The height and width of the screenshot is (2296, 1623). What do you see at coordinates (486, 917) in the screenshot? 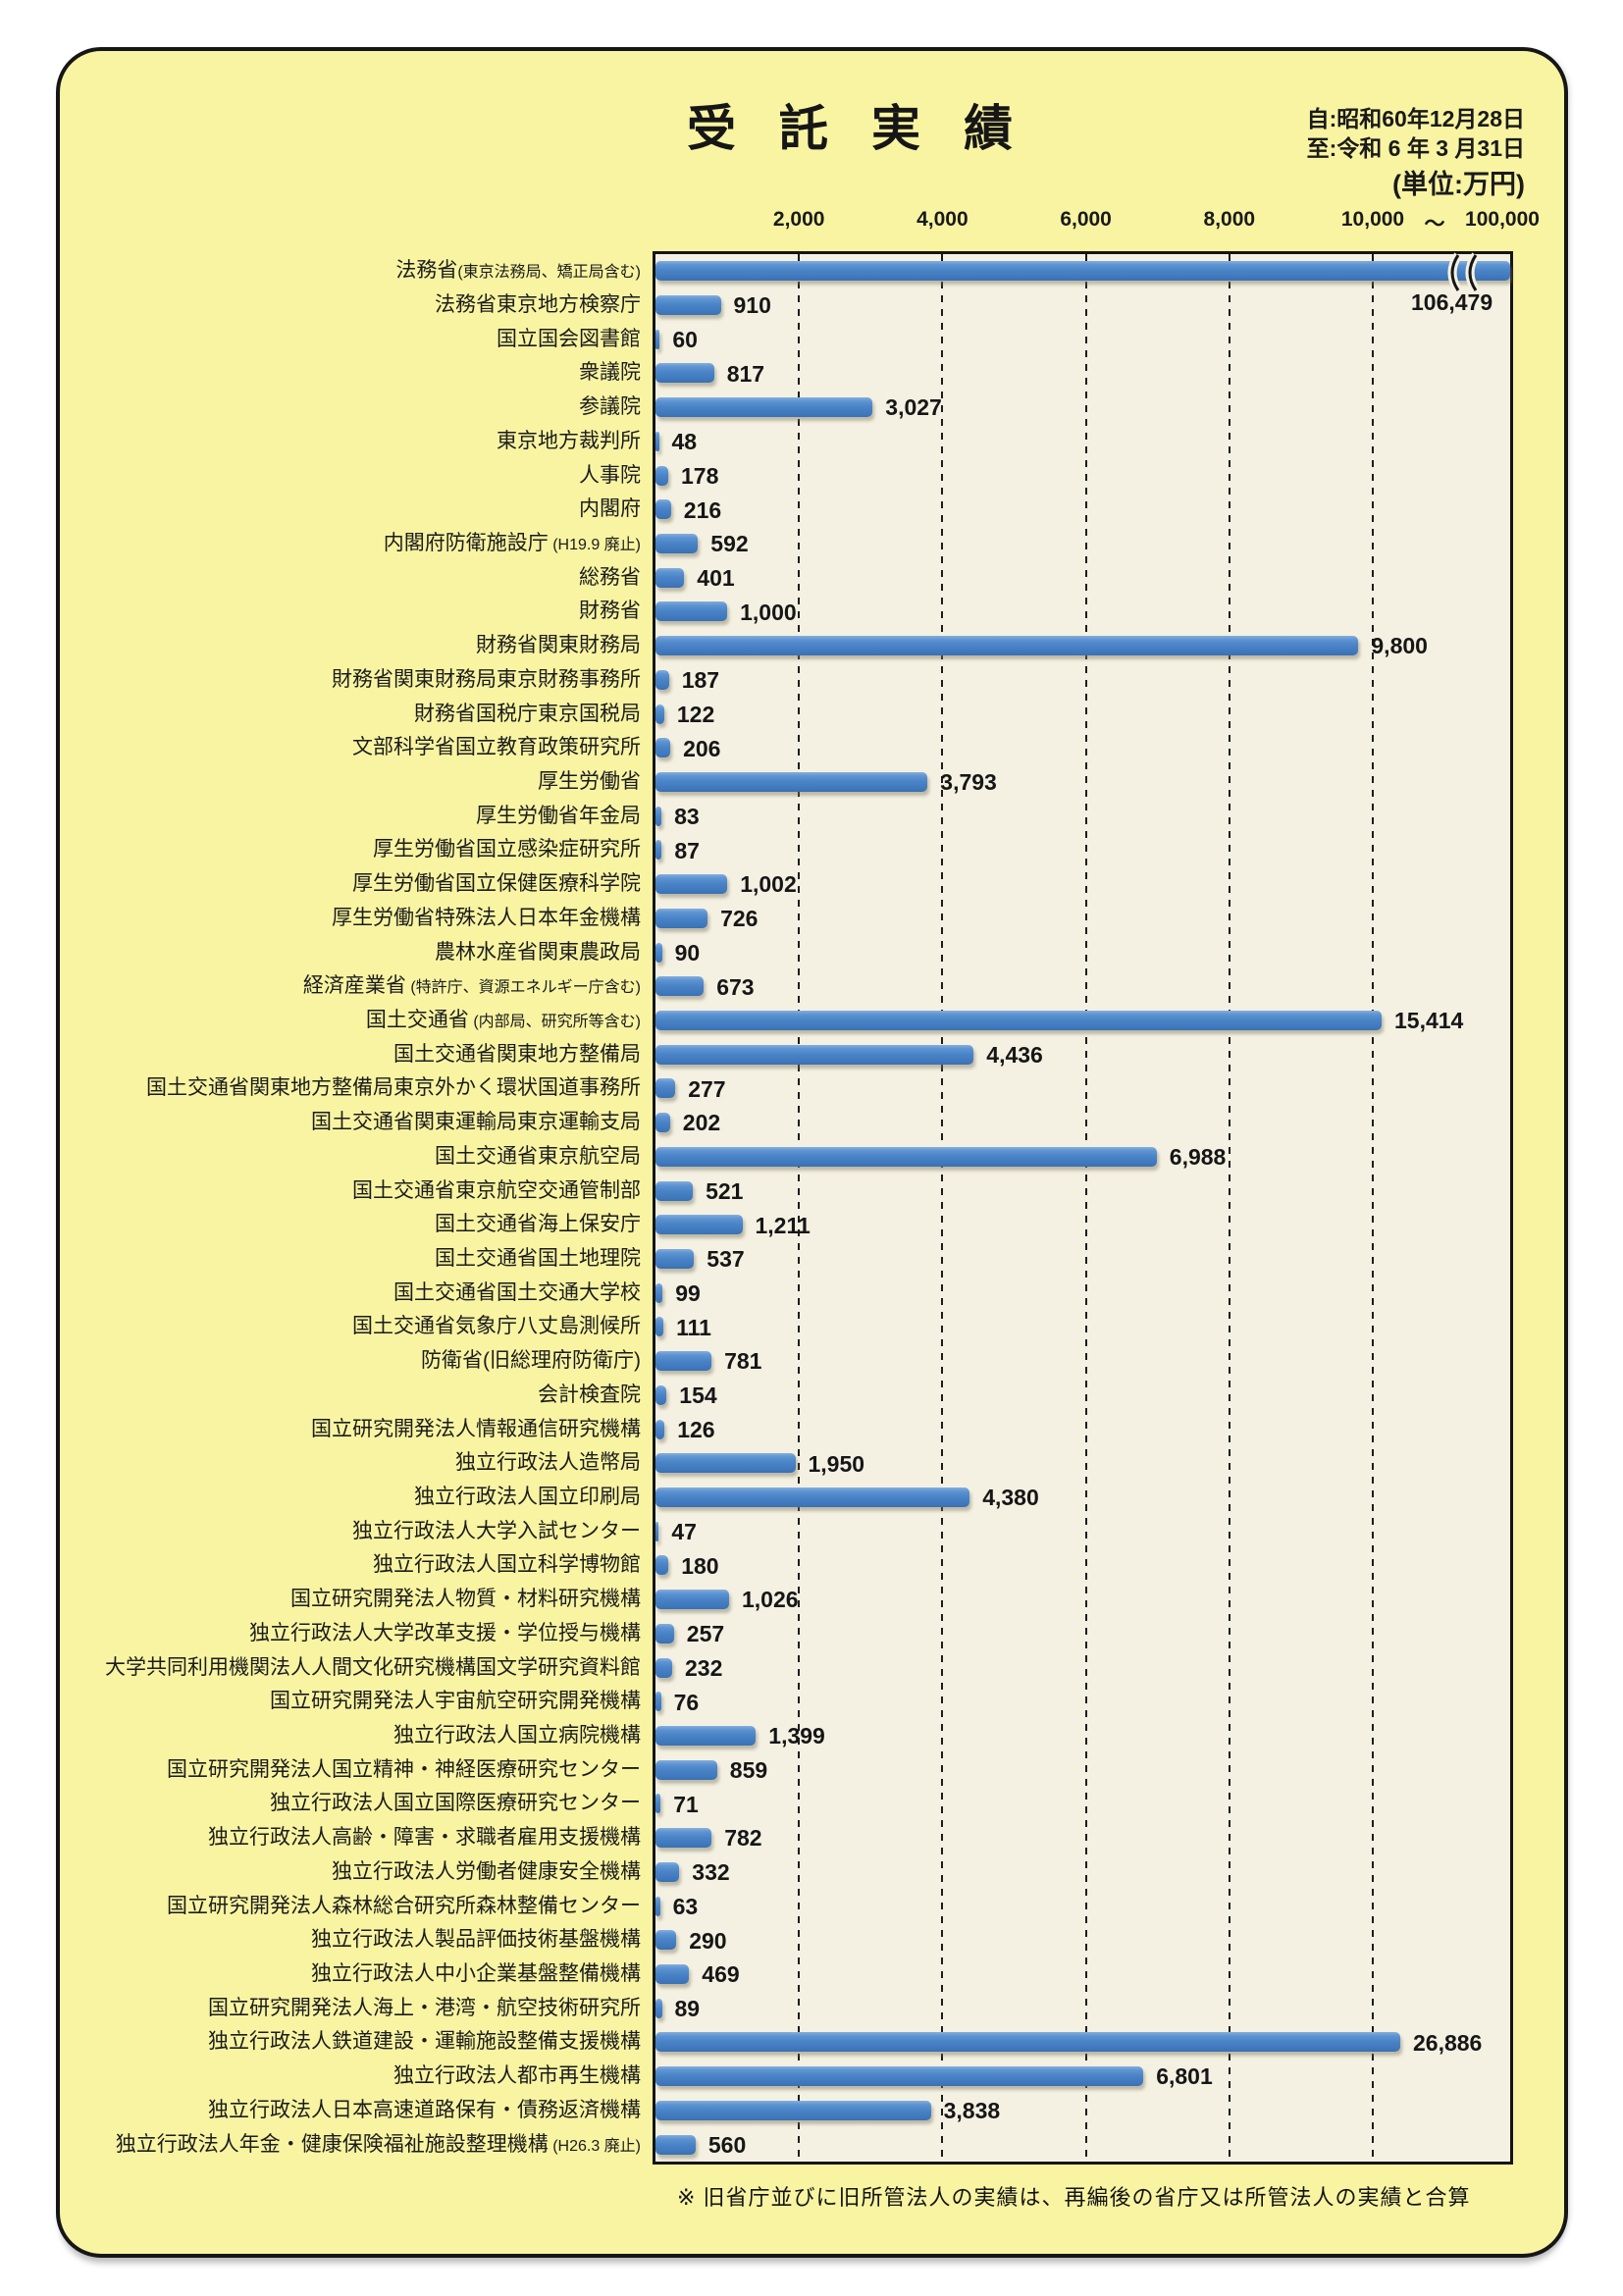
I see `category-label: 厚生労働省特殊法人日本年金機構` at bounding box center [486, 917].